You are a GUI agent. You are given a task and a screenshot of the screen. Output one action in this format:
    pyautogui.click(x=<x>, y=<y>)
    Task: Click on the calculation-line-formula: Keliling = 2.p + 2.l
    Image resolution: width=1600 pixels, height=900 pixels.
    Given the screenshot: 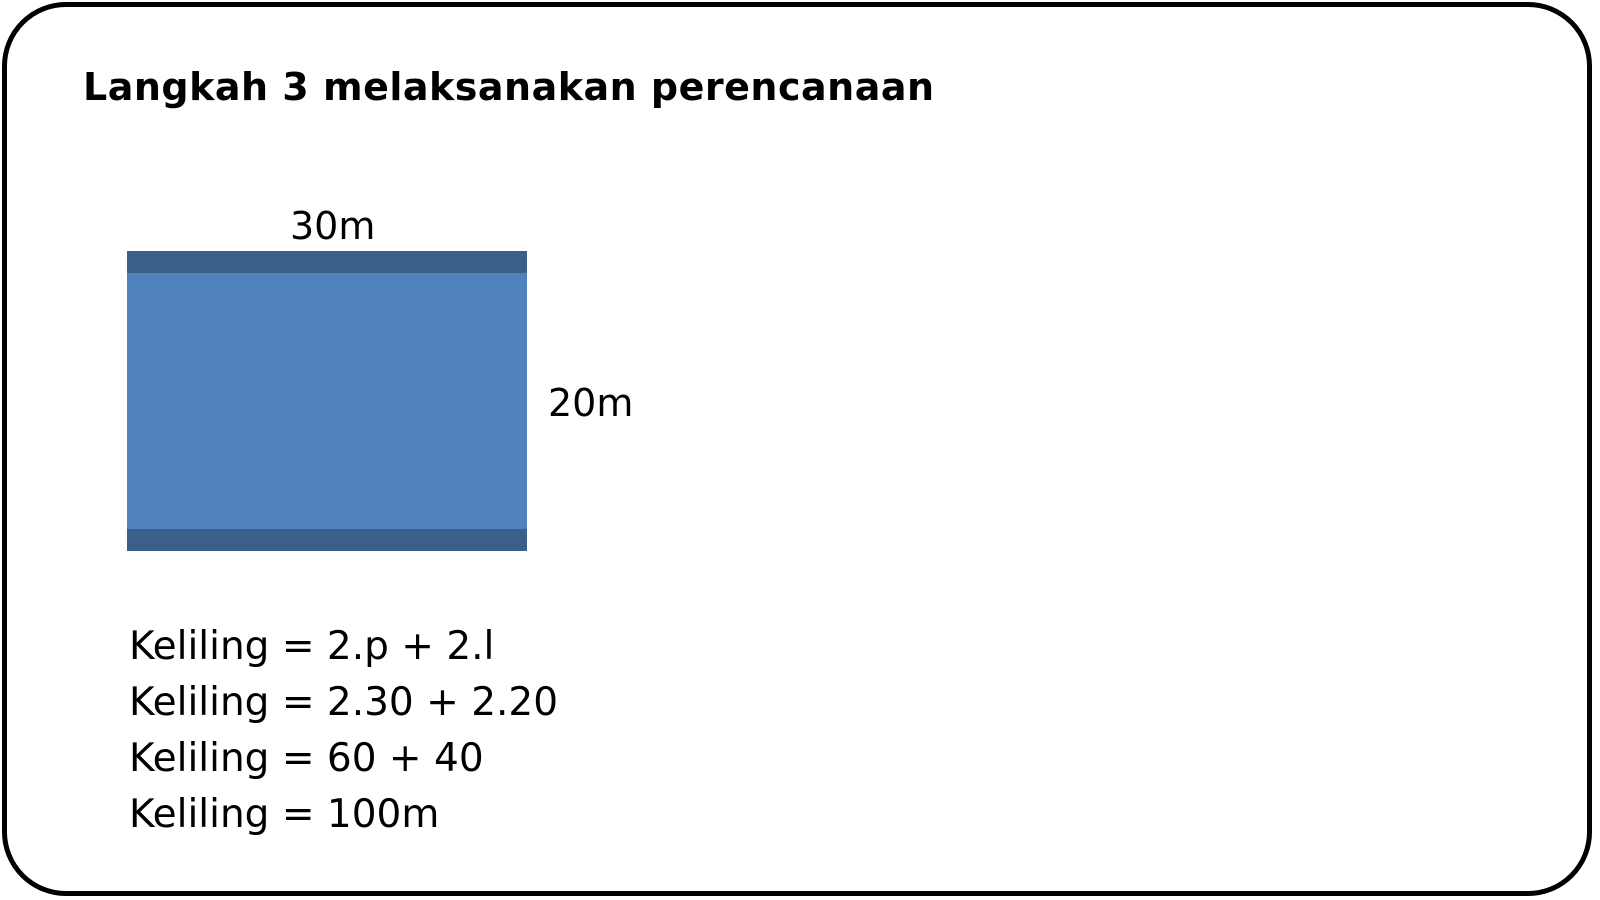 What is the action you would take?
    pyautogui.click(x=312, y=646)
    